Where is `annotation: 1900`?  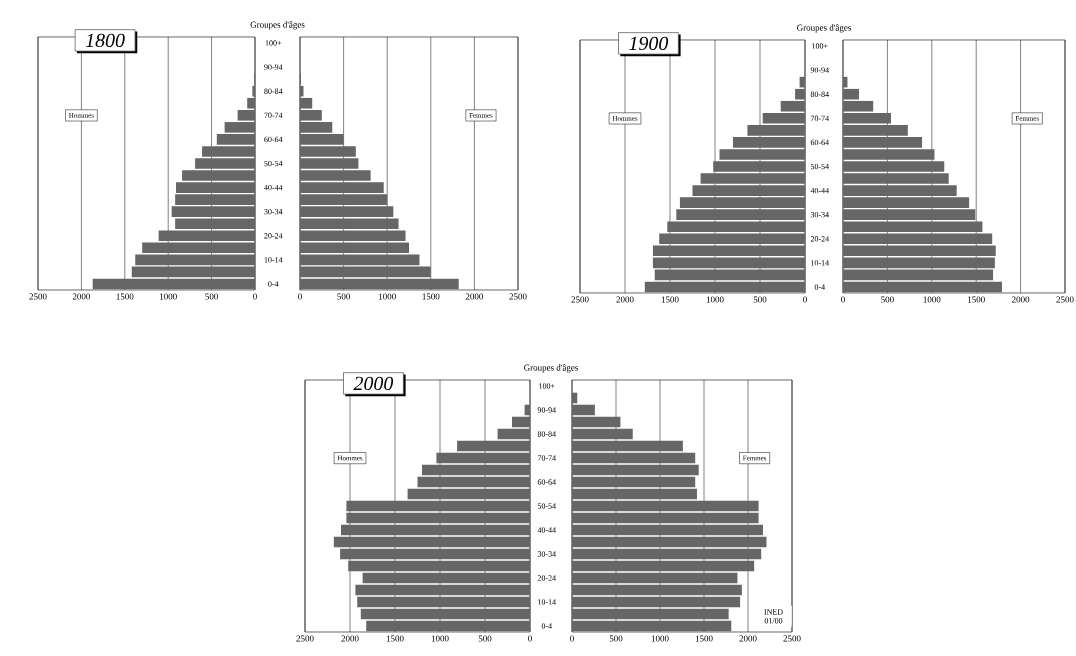
annotation: 1900 is located at coordinates (649, 43).